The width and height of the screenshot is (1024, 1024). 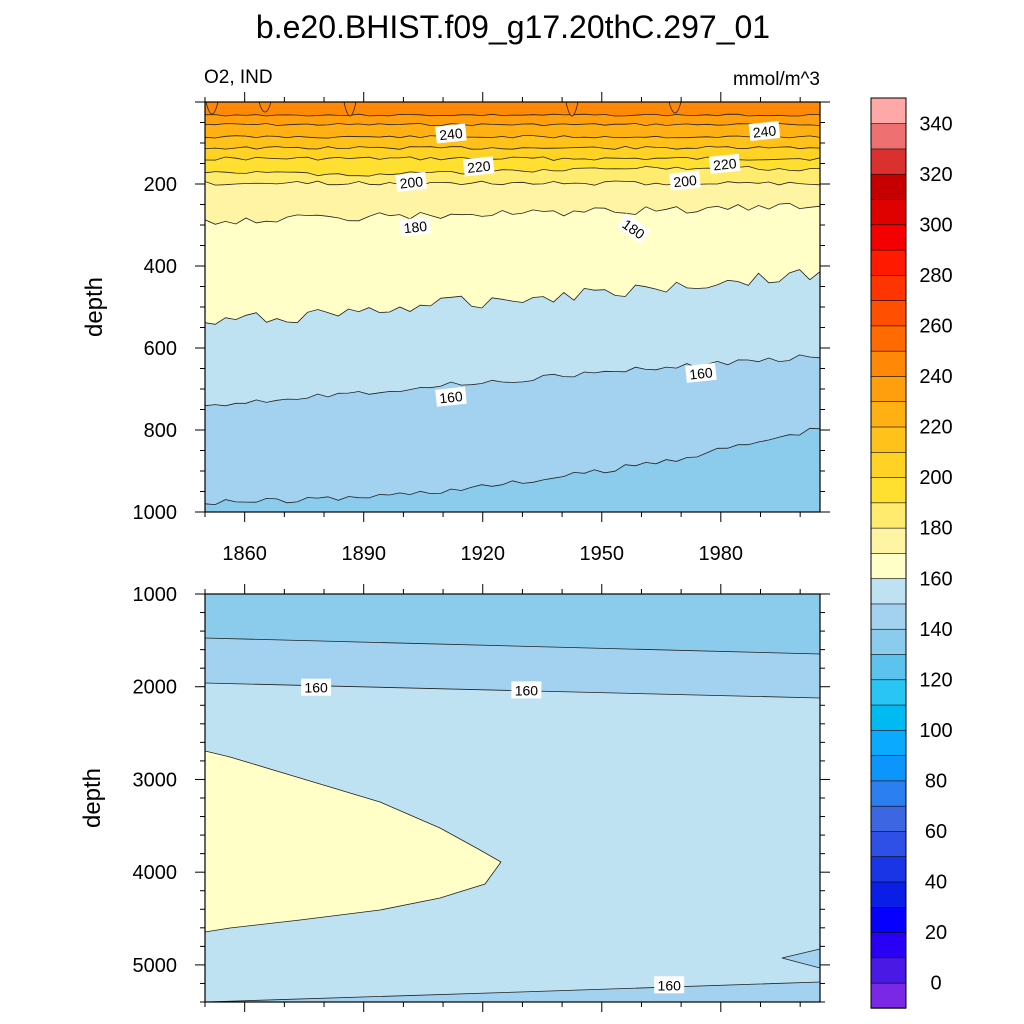 I want to click on variable-subtitle: O2, IND, so click(x=238, y=77).